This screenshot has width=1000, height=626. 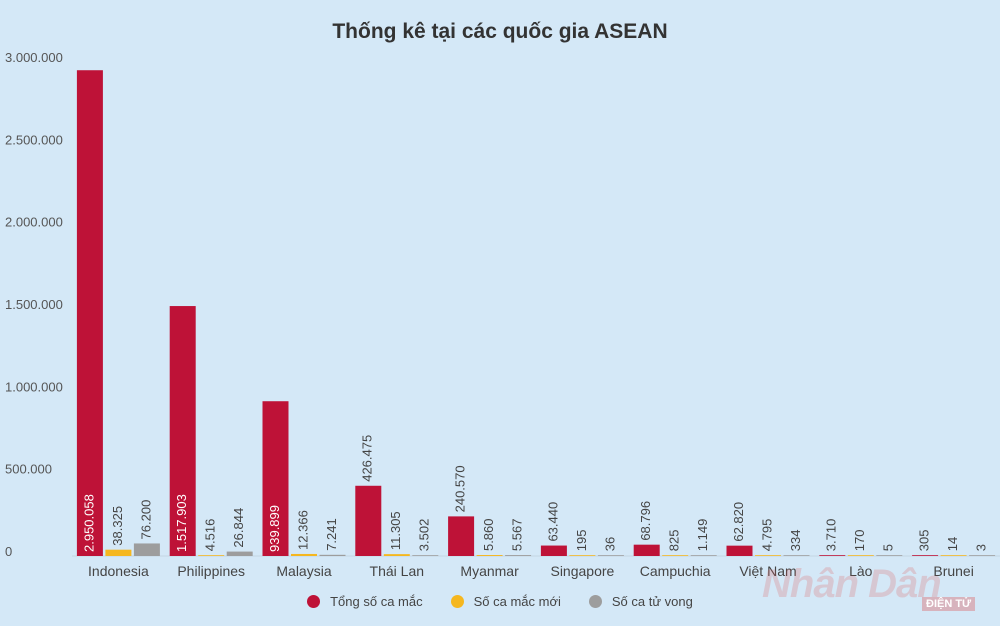 What do you see at coordinates (859, 540) in the screenshot?
I see `data-label: 170` at bounding box center [859, 540].